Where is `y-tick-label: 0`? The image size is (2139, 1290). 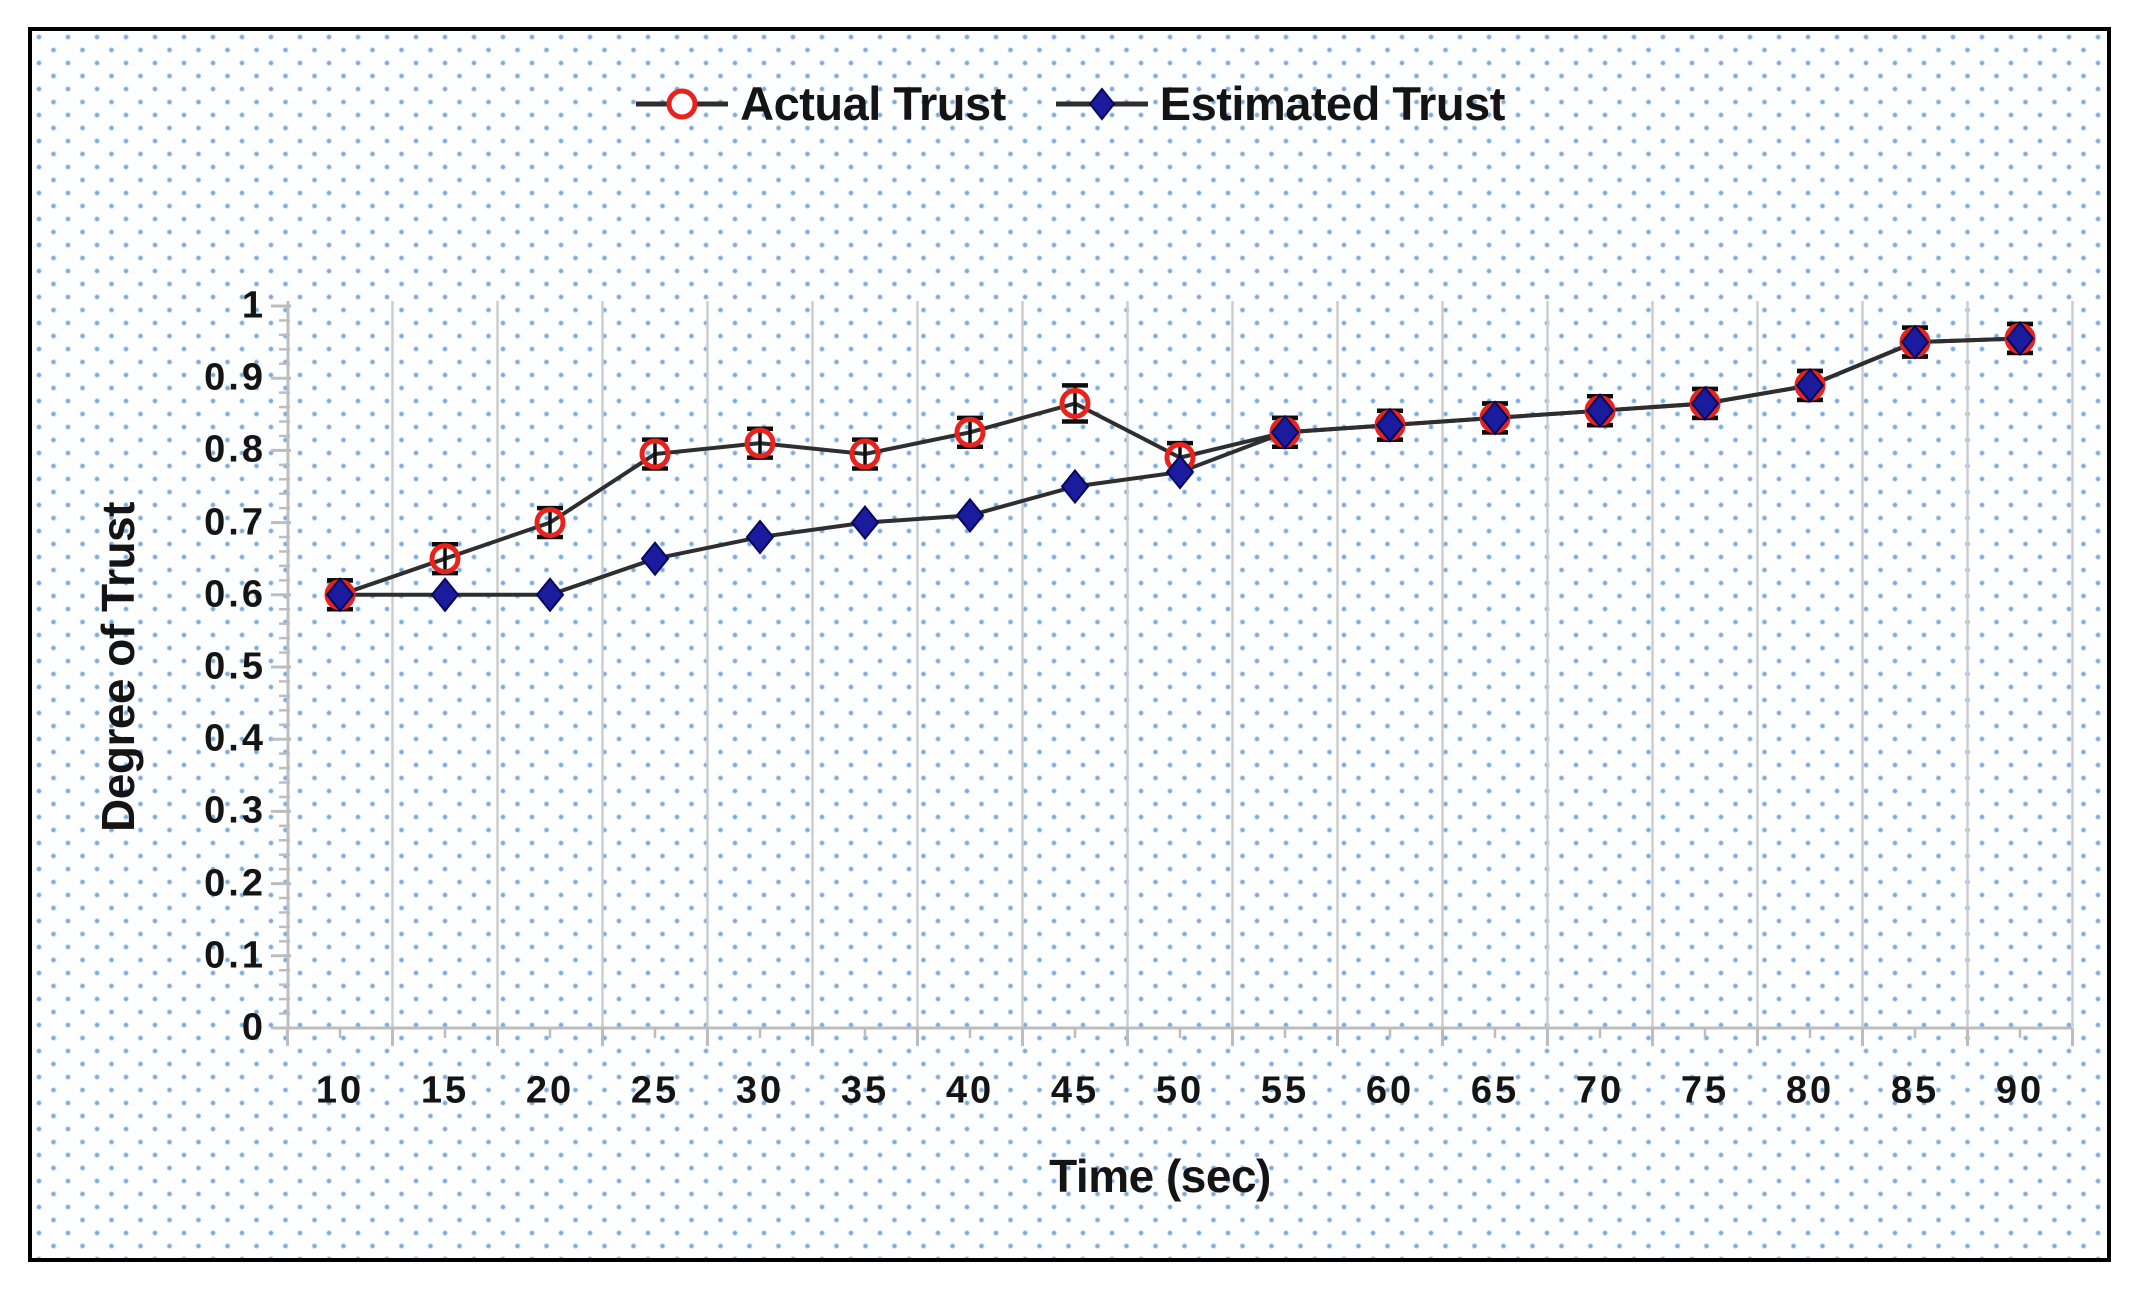
y-tick-label: 0 is located at coordinates (253, 1027).